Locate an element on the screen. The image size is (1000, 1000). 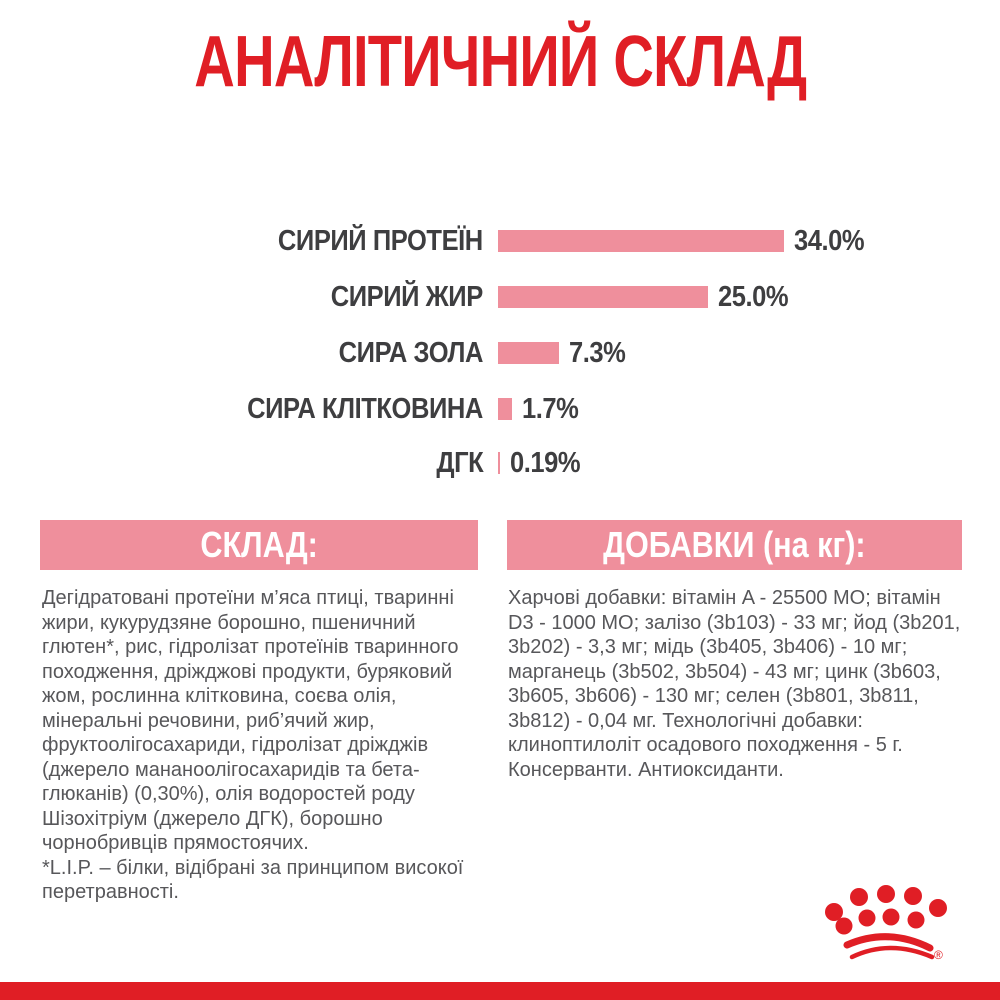
page-title-text: АНАЛІТИЧНИЙ СКЛАД is located at coordinates (500, 62).